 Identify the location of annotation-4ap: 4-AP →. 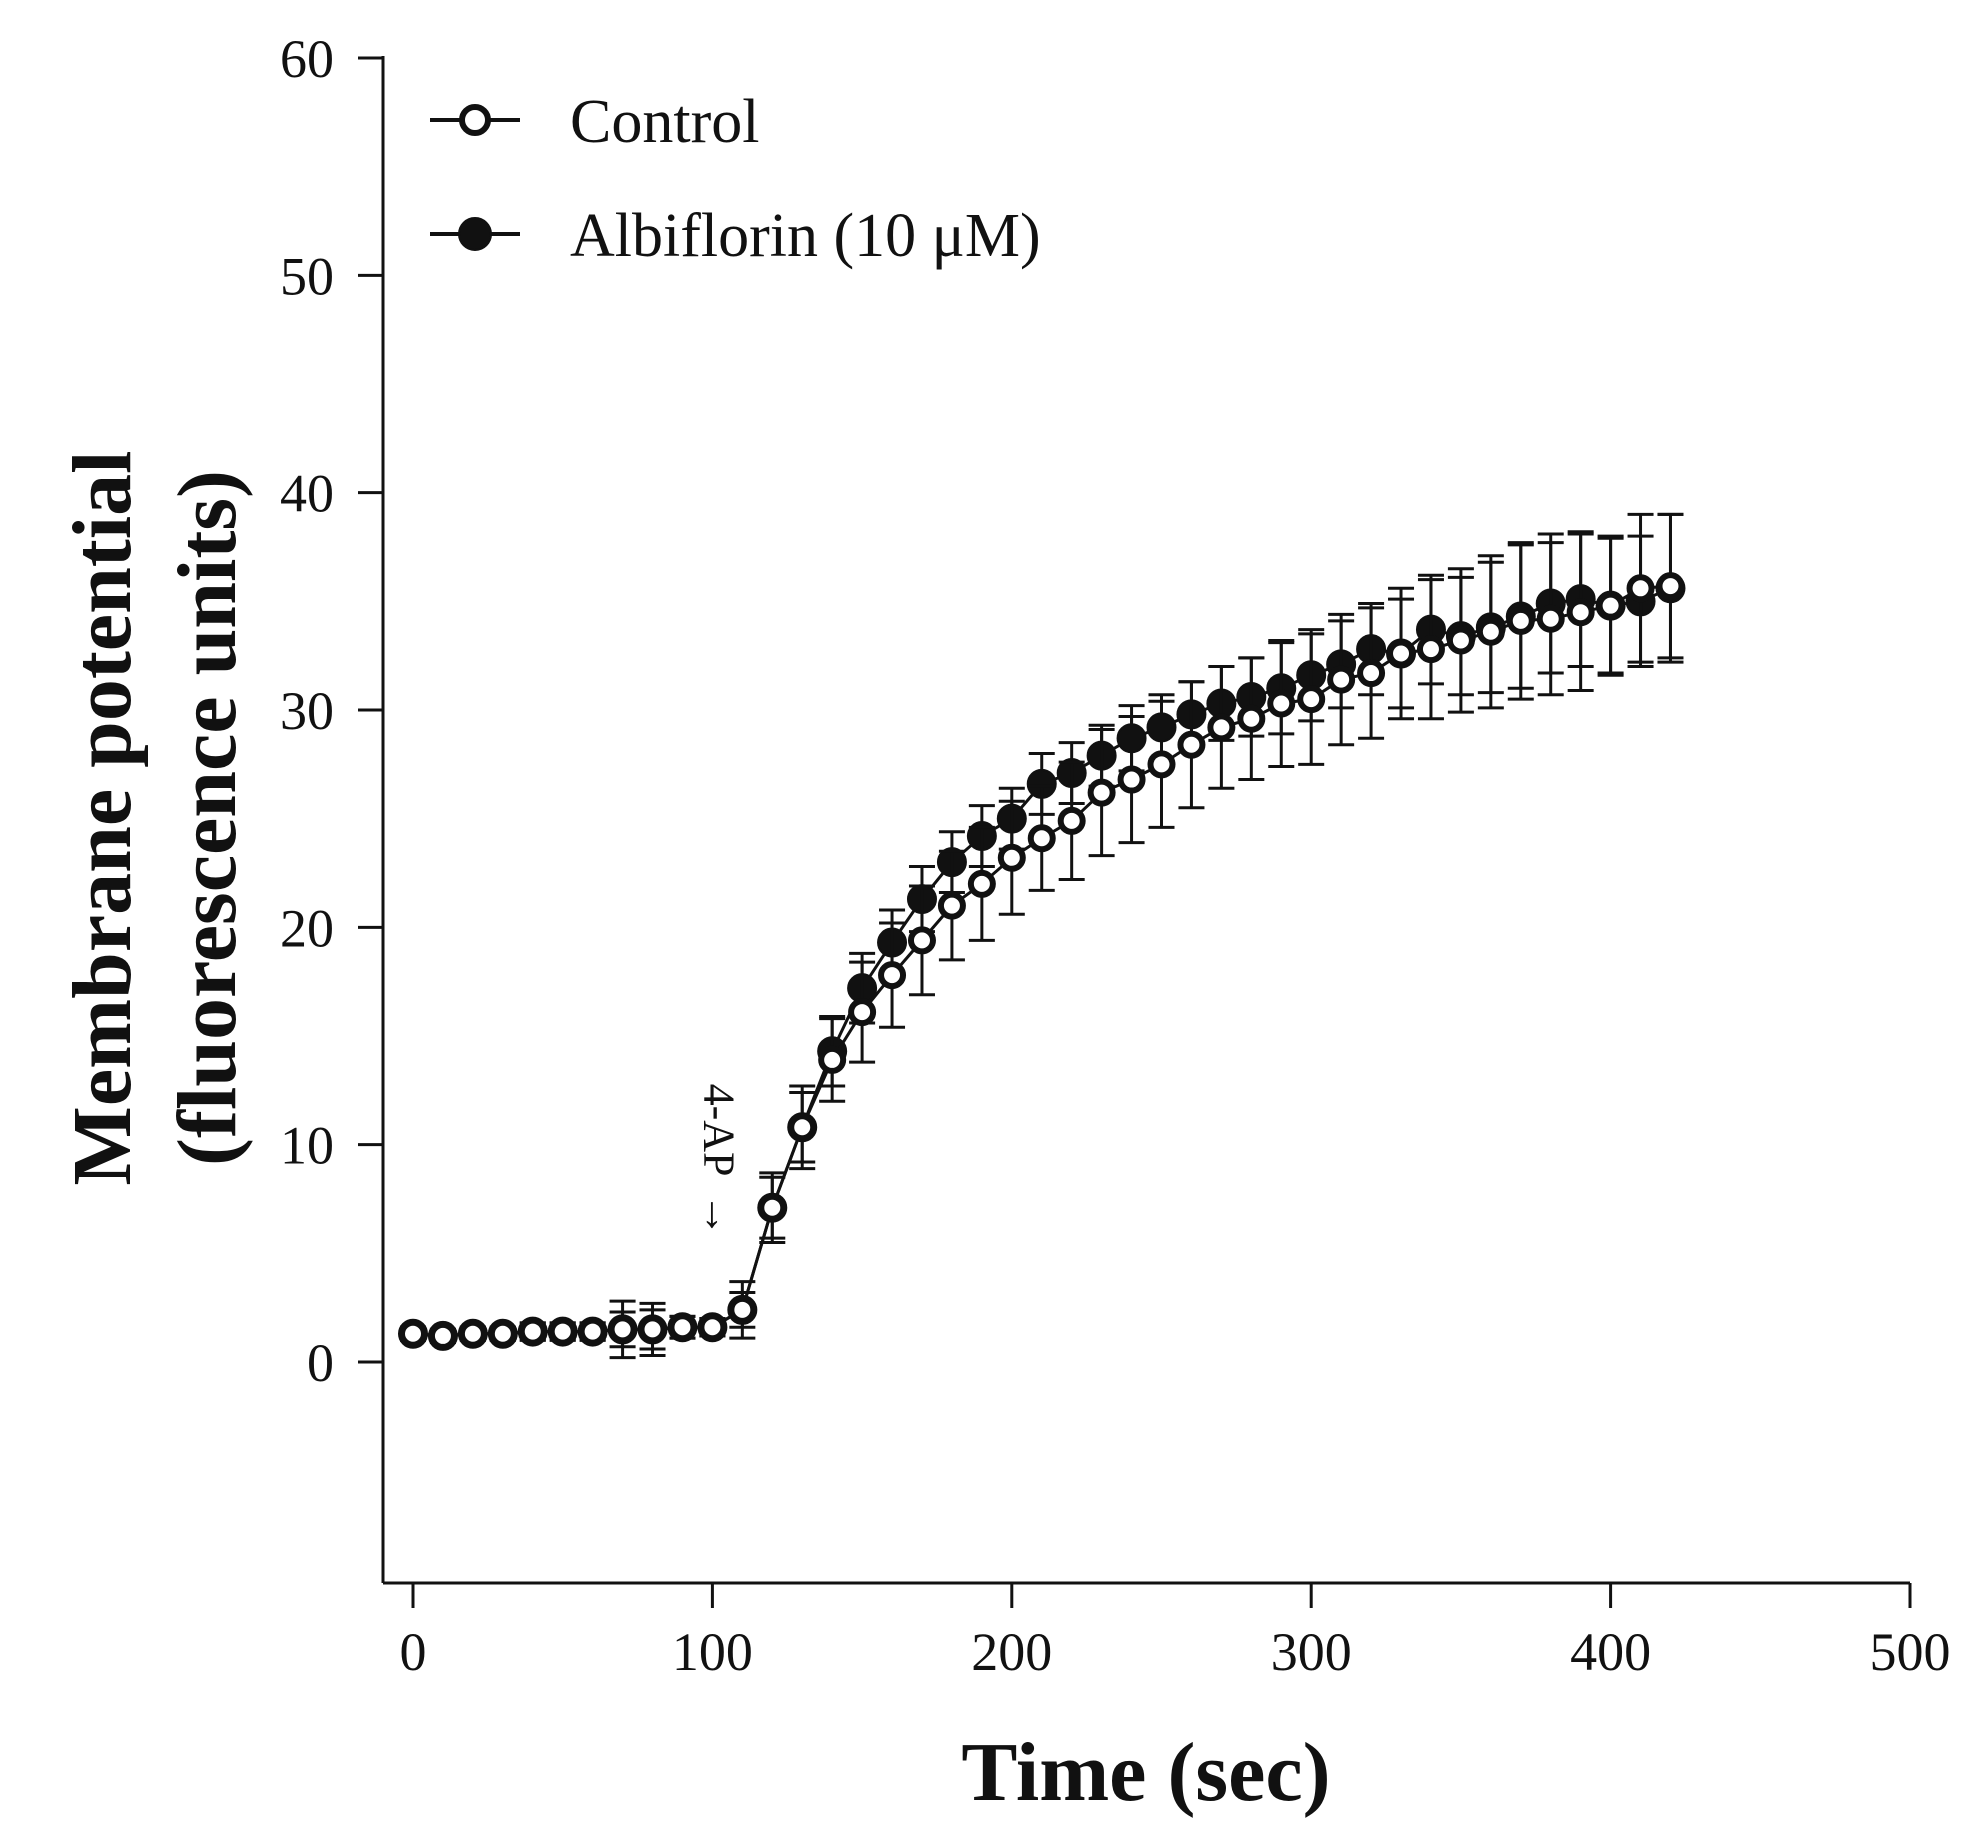
(718, 1160).